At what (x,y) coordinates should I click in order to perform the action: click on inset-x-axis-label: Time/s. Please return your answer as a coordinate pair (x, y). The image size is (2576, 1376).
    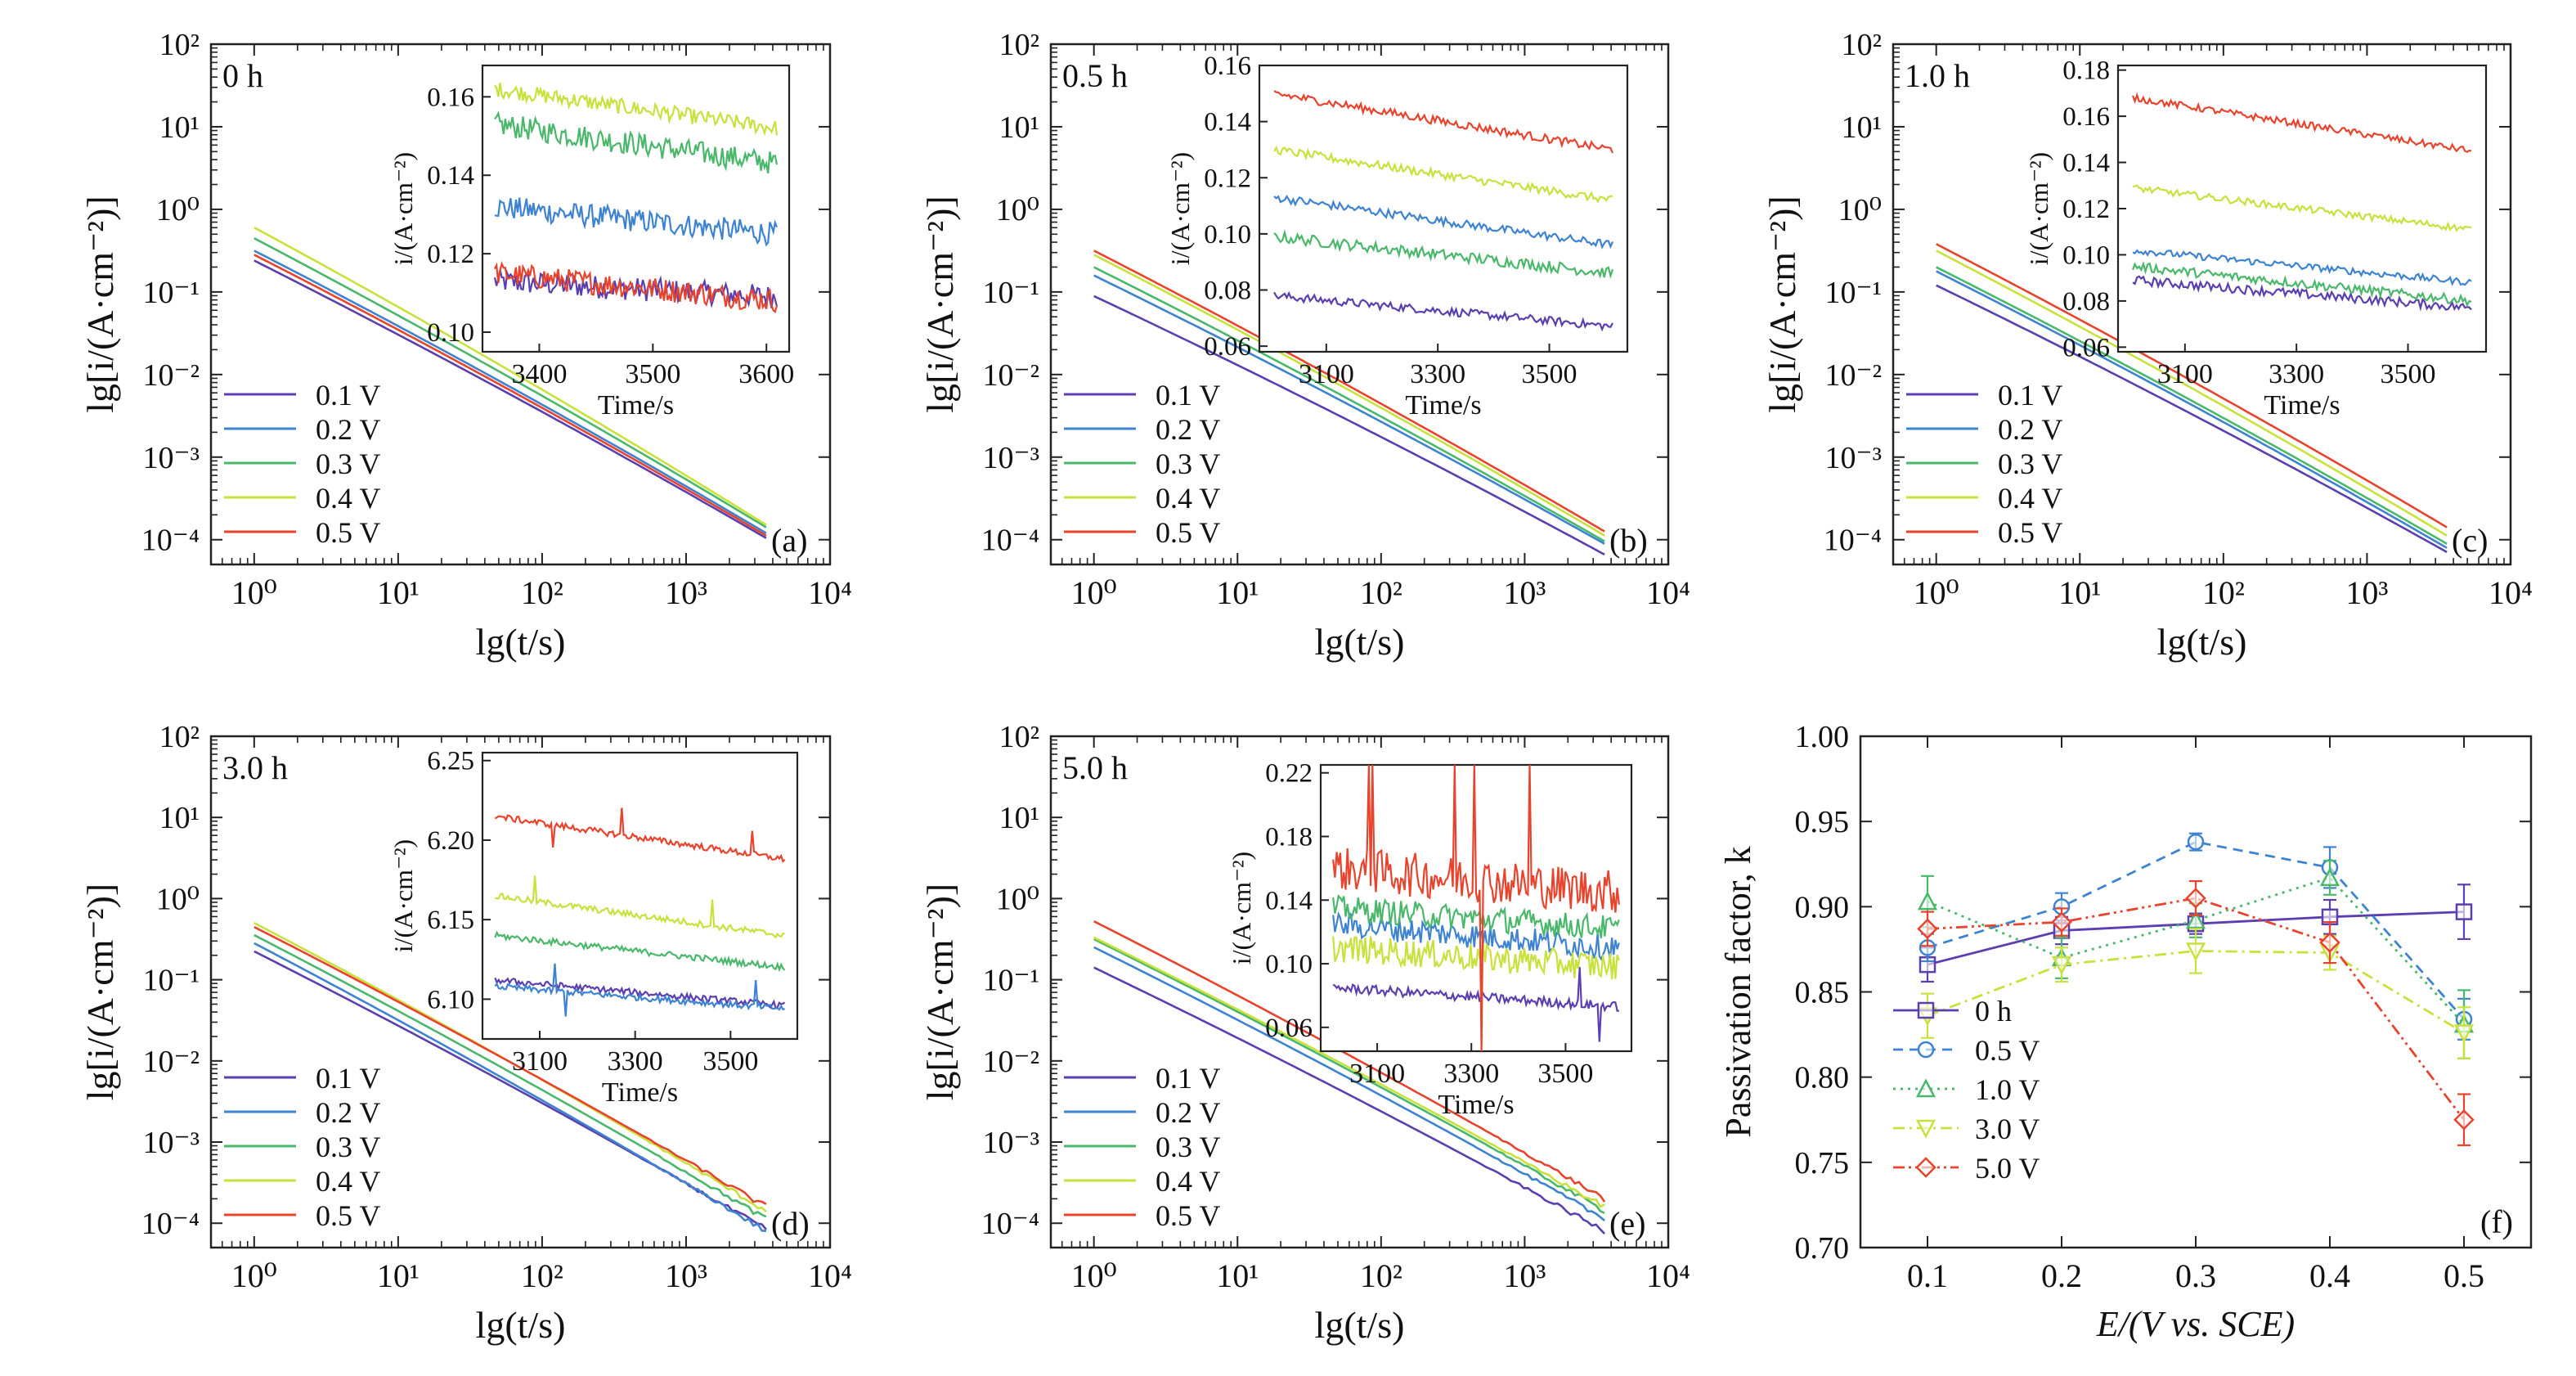
    Looking at the image, I should click on (2302, 405).